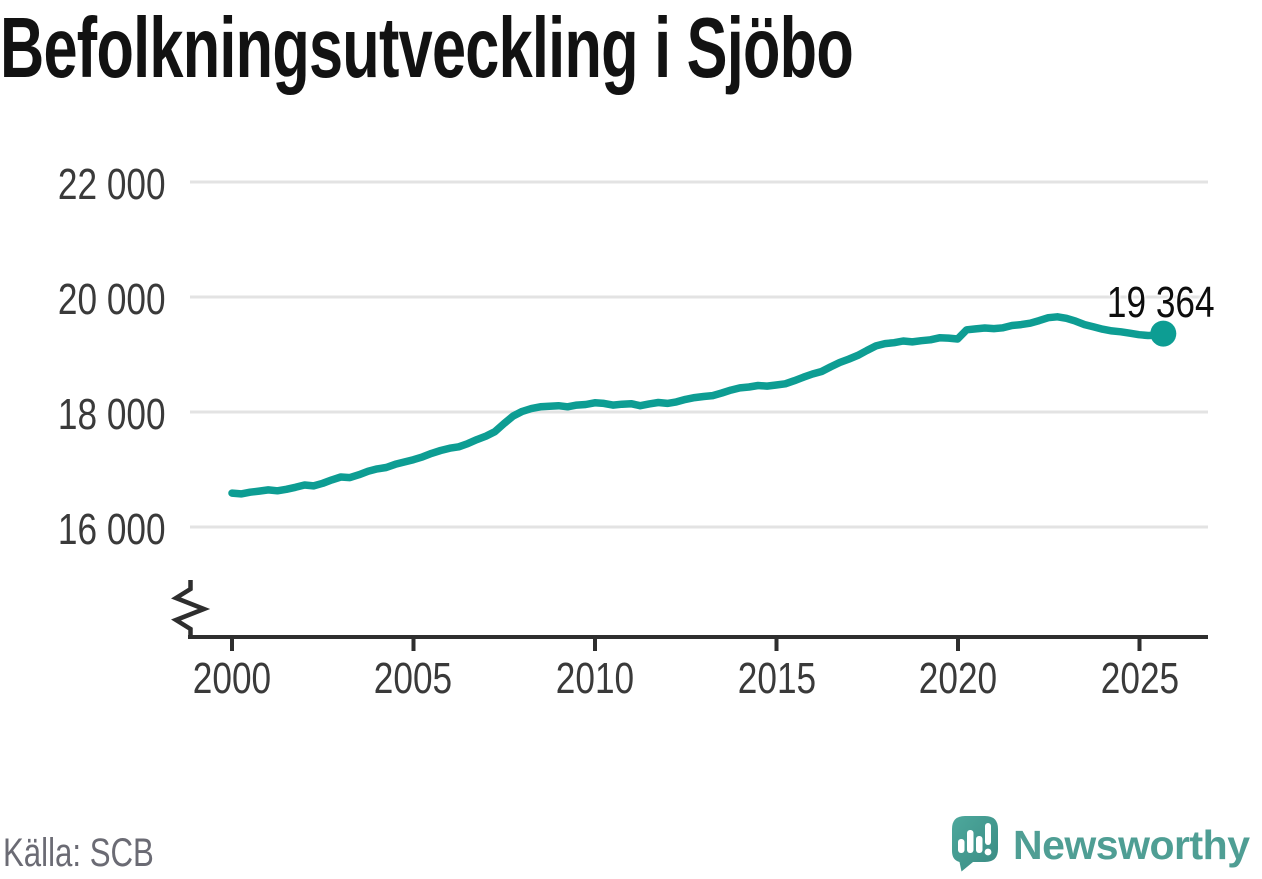 This screenshot has width=1262, height=879. What do you see at coordinates (1161, 302) in the screenshot?
I see `end-value-label: 19 364` at bounding box center [1161, 302].